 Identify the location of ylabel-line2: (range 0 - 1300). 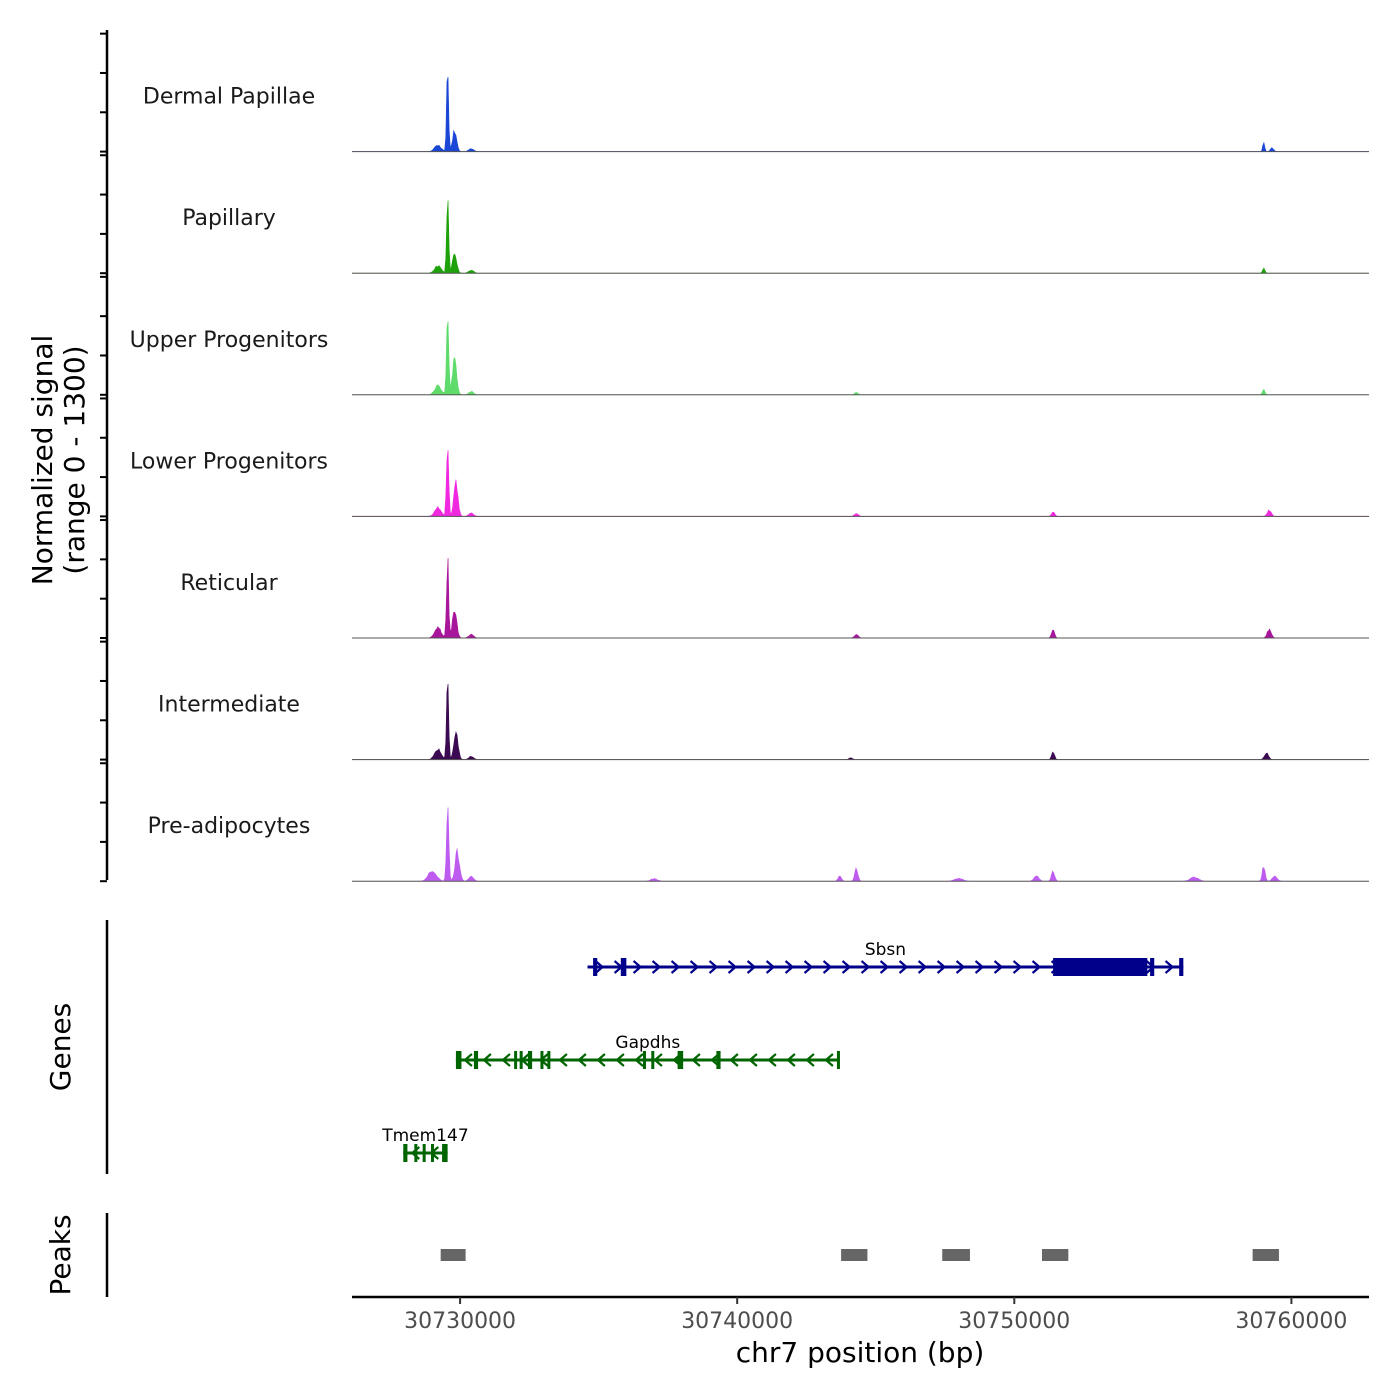
(74, 459).